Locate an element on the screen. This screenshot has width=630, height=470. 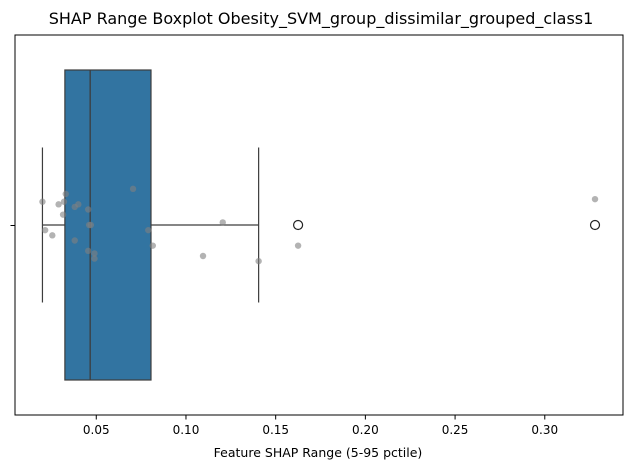
iqr-box is located at coordinates (108, 225).